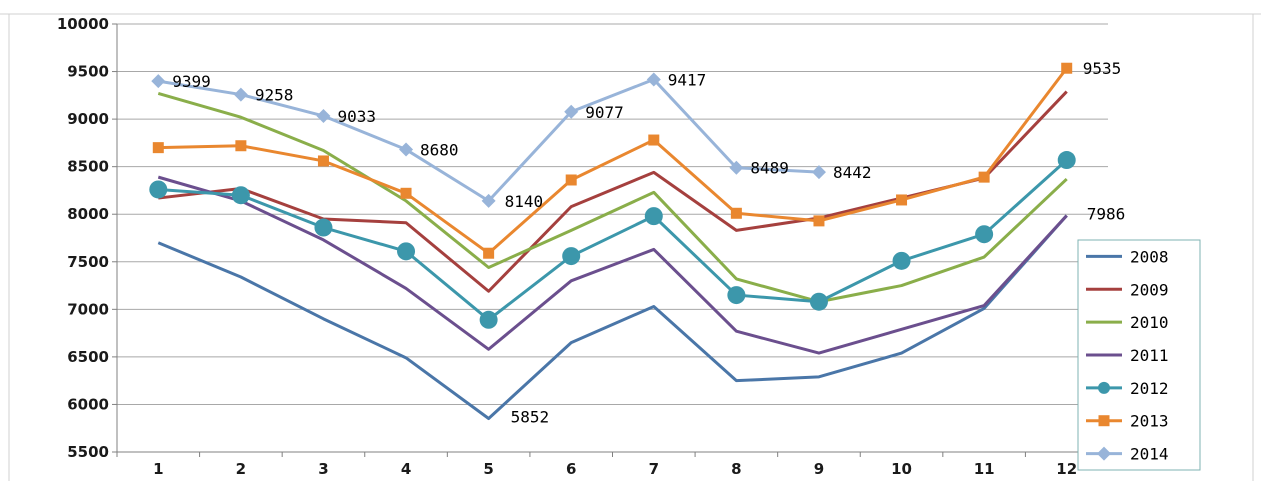 This screenshot has width=1261, height=481. I want to click on y-tick-label: 10000, so click(83, 24).